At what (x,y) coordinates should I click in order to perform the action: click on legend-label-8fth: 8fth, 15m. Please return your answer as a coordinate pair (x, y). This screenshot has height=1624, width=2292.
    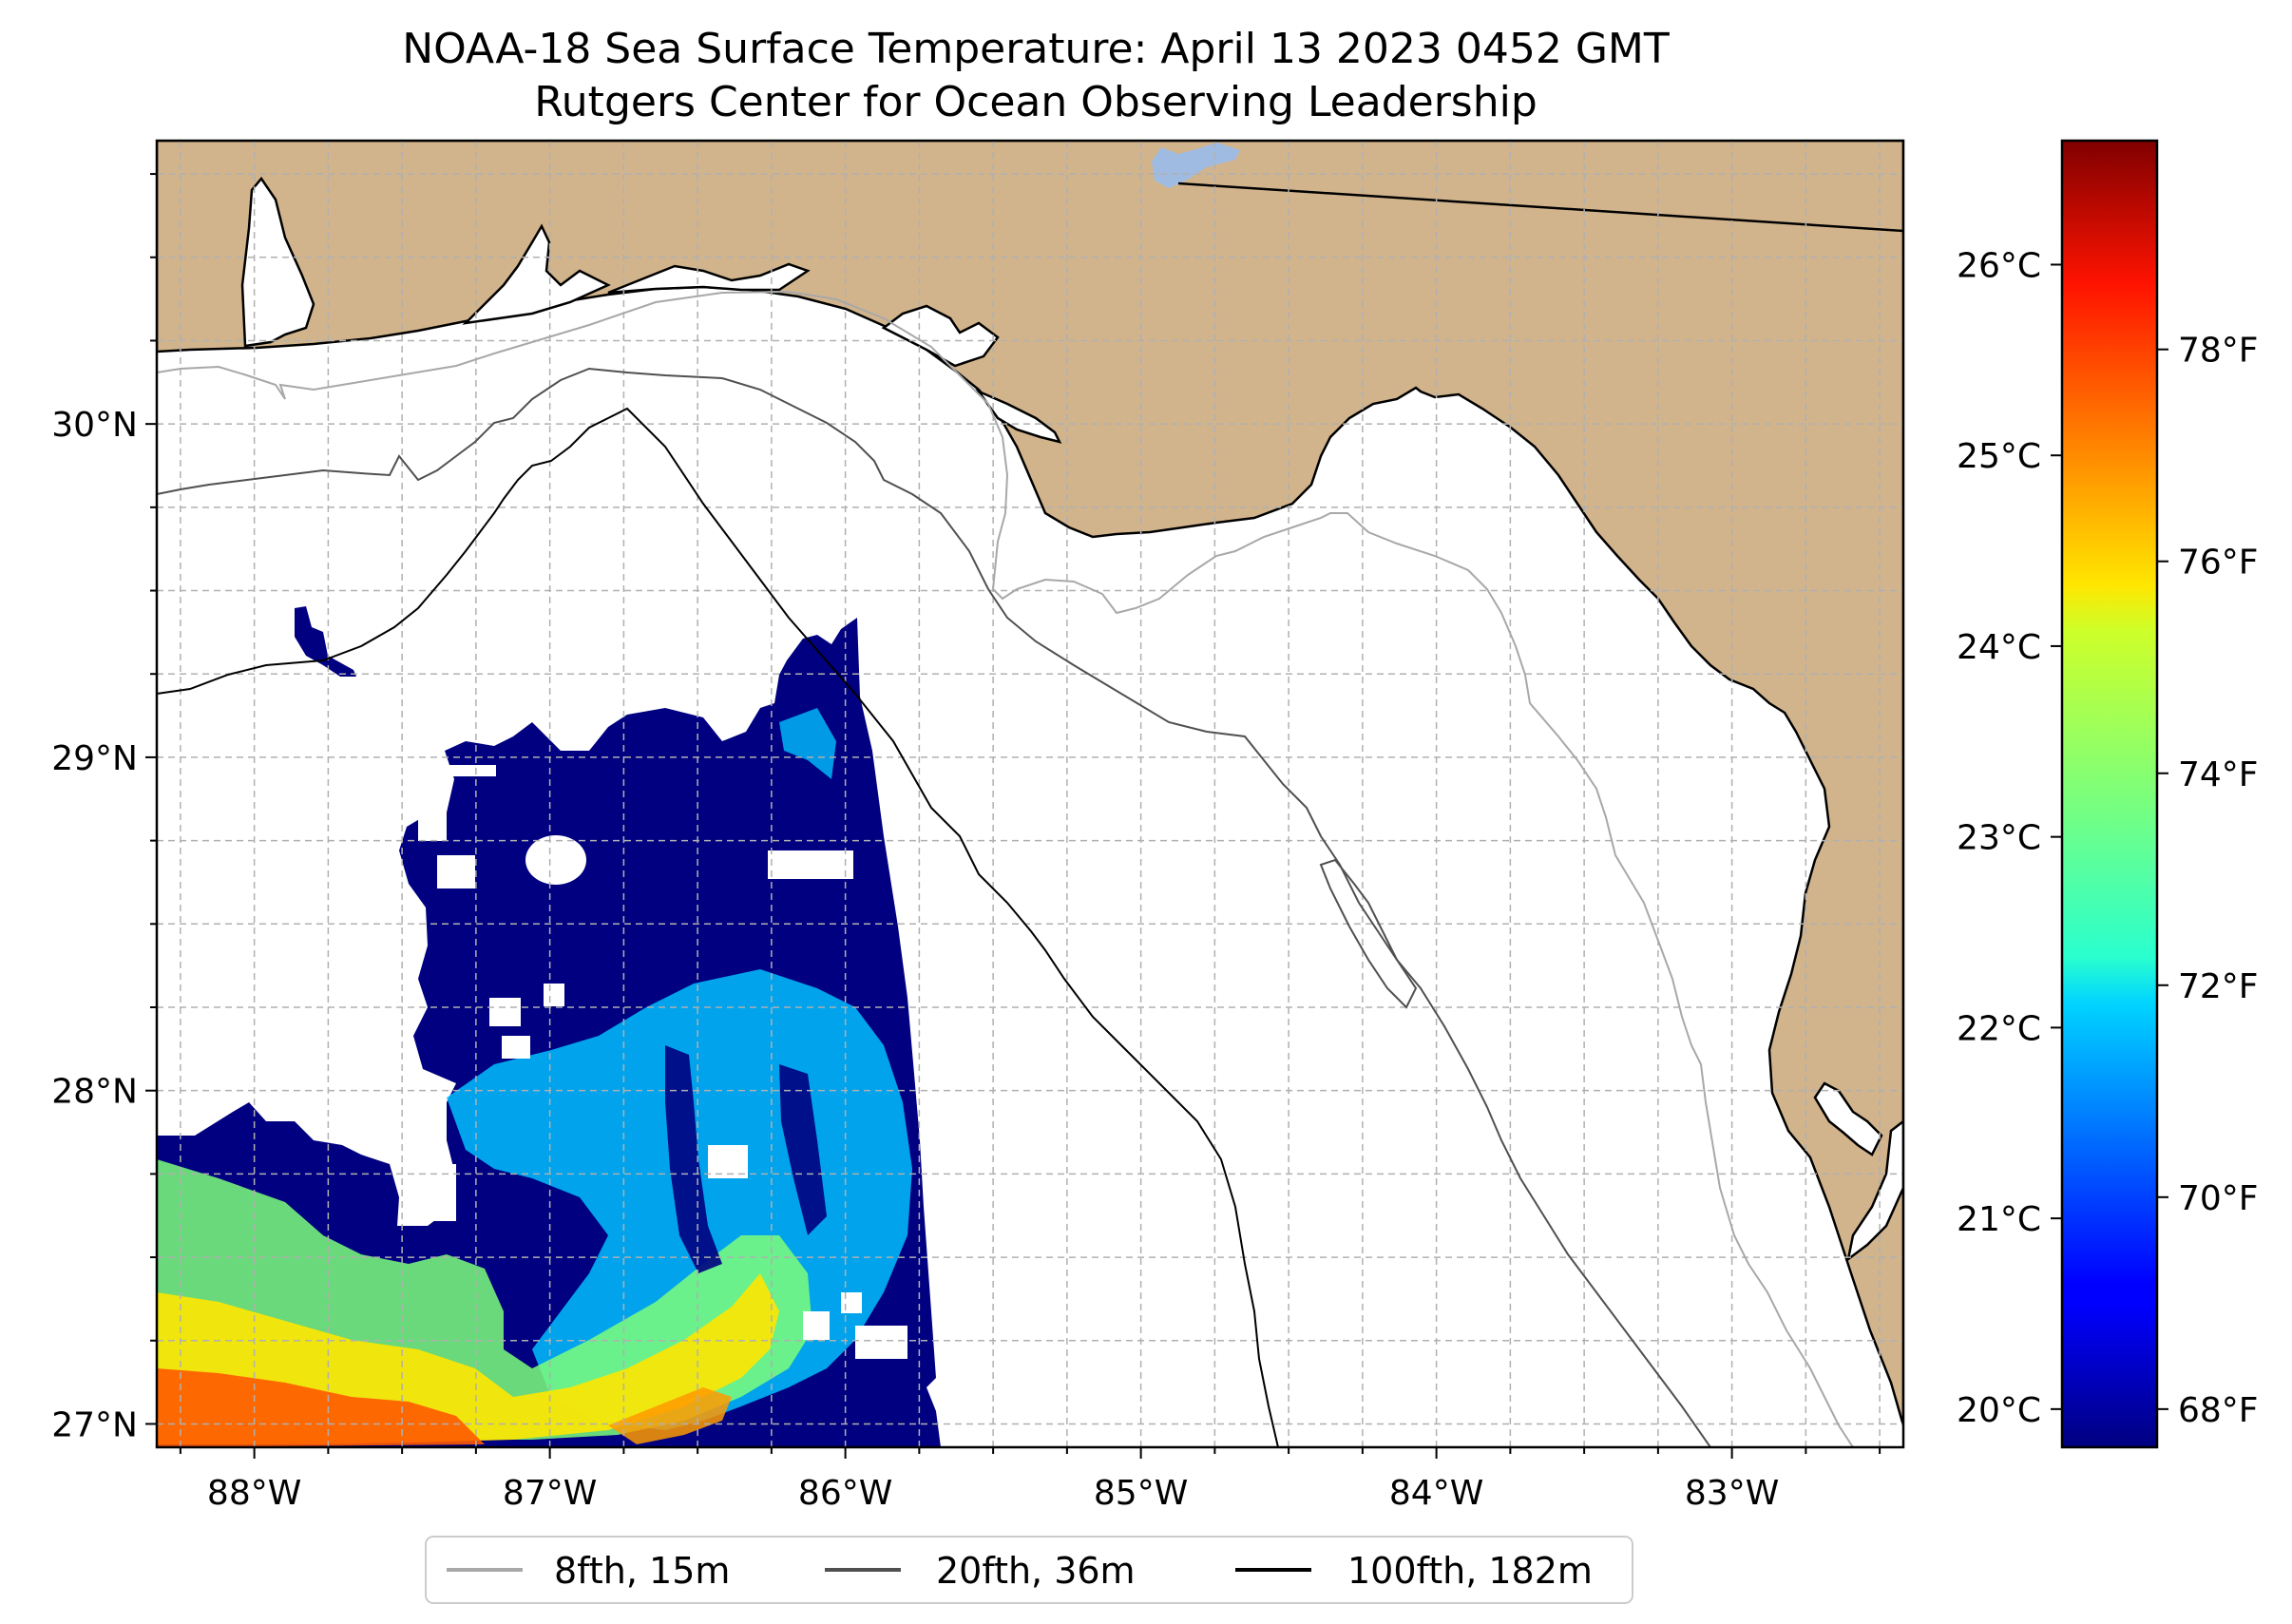
    Looking at the image, I should click on (642, 1571).